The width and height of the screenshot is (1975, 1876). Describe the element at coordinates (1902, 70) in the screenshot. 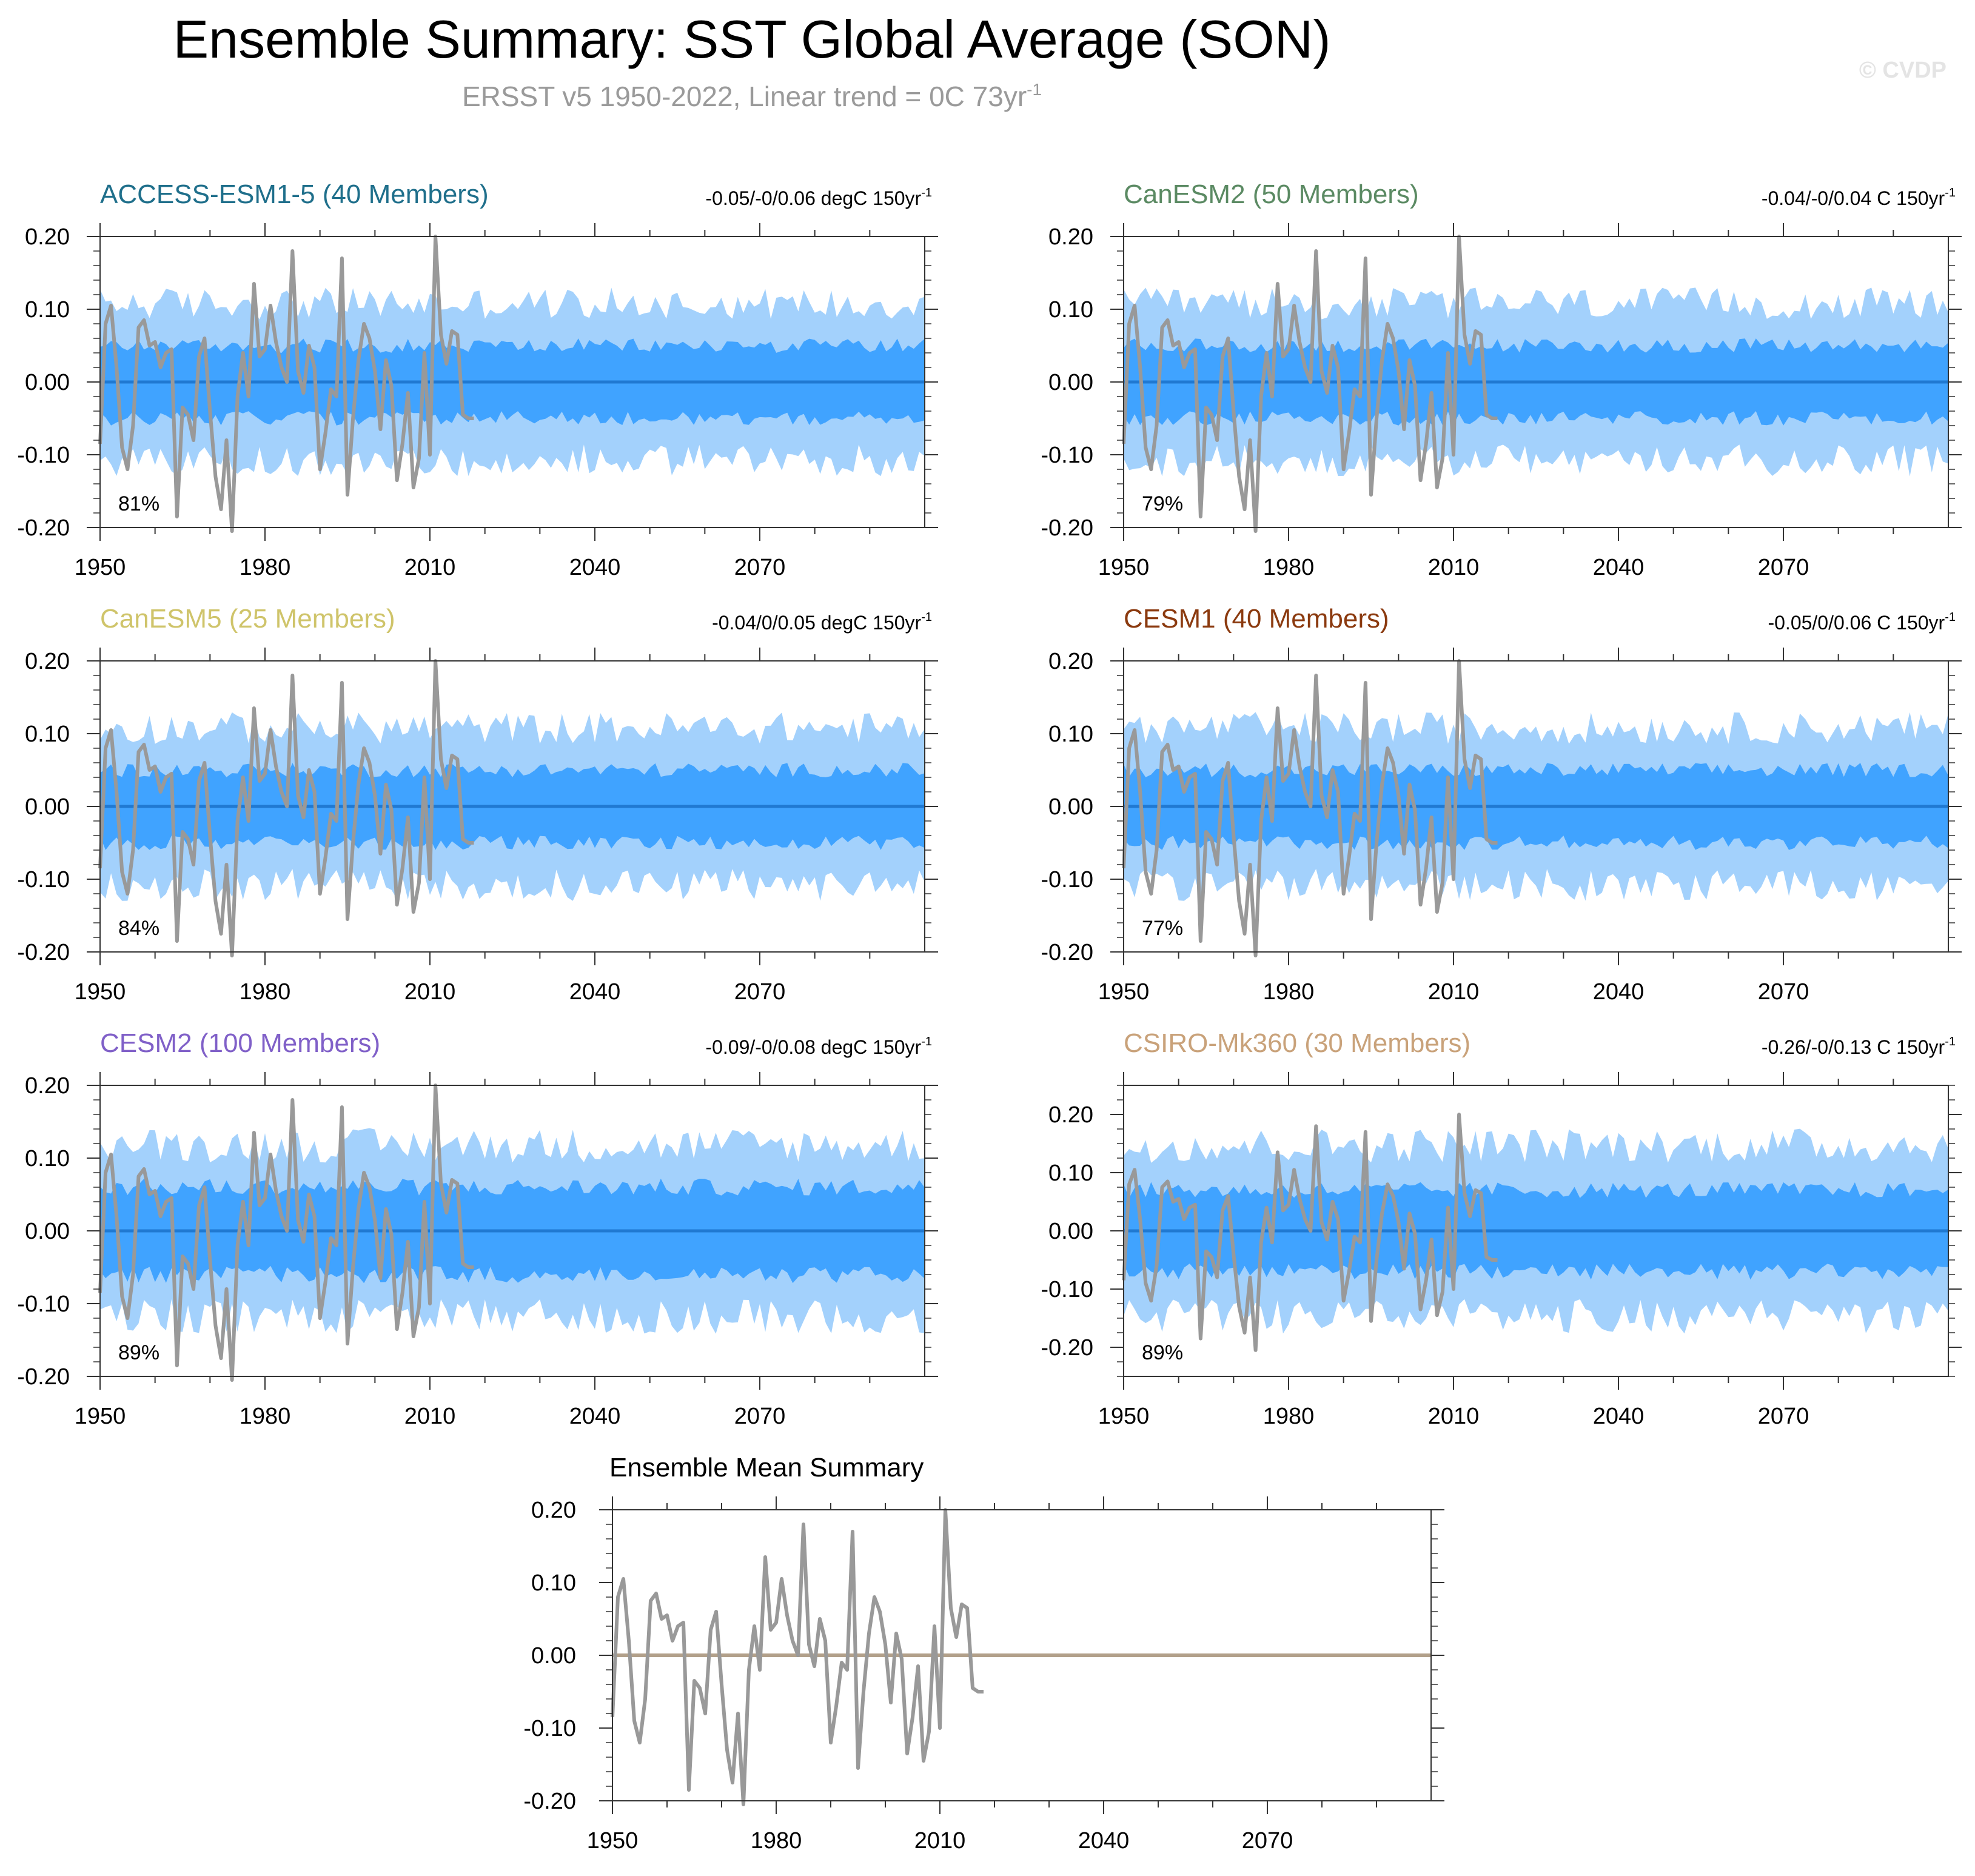

I see `watermark: © CVDP` at that location.